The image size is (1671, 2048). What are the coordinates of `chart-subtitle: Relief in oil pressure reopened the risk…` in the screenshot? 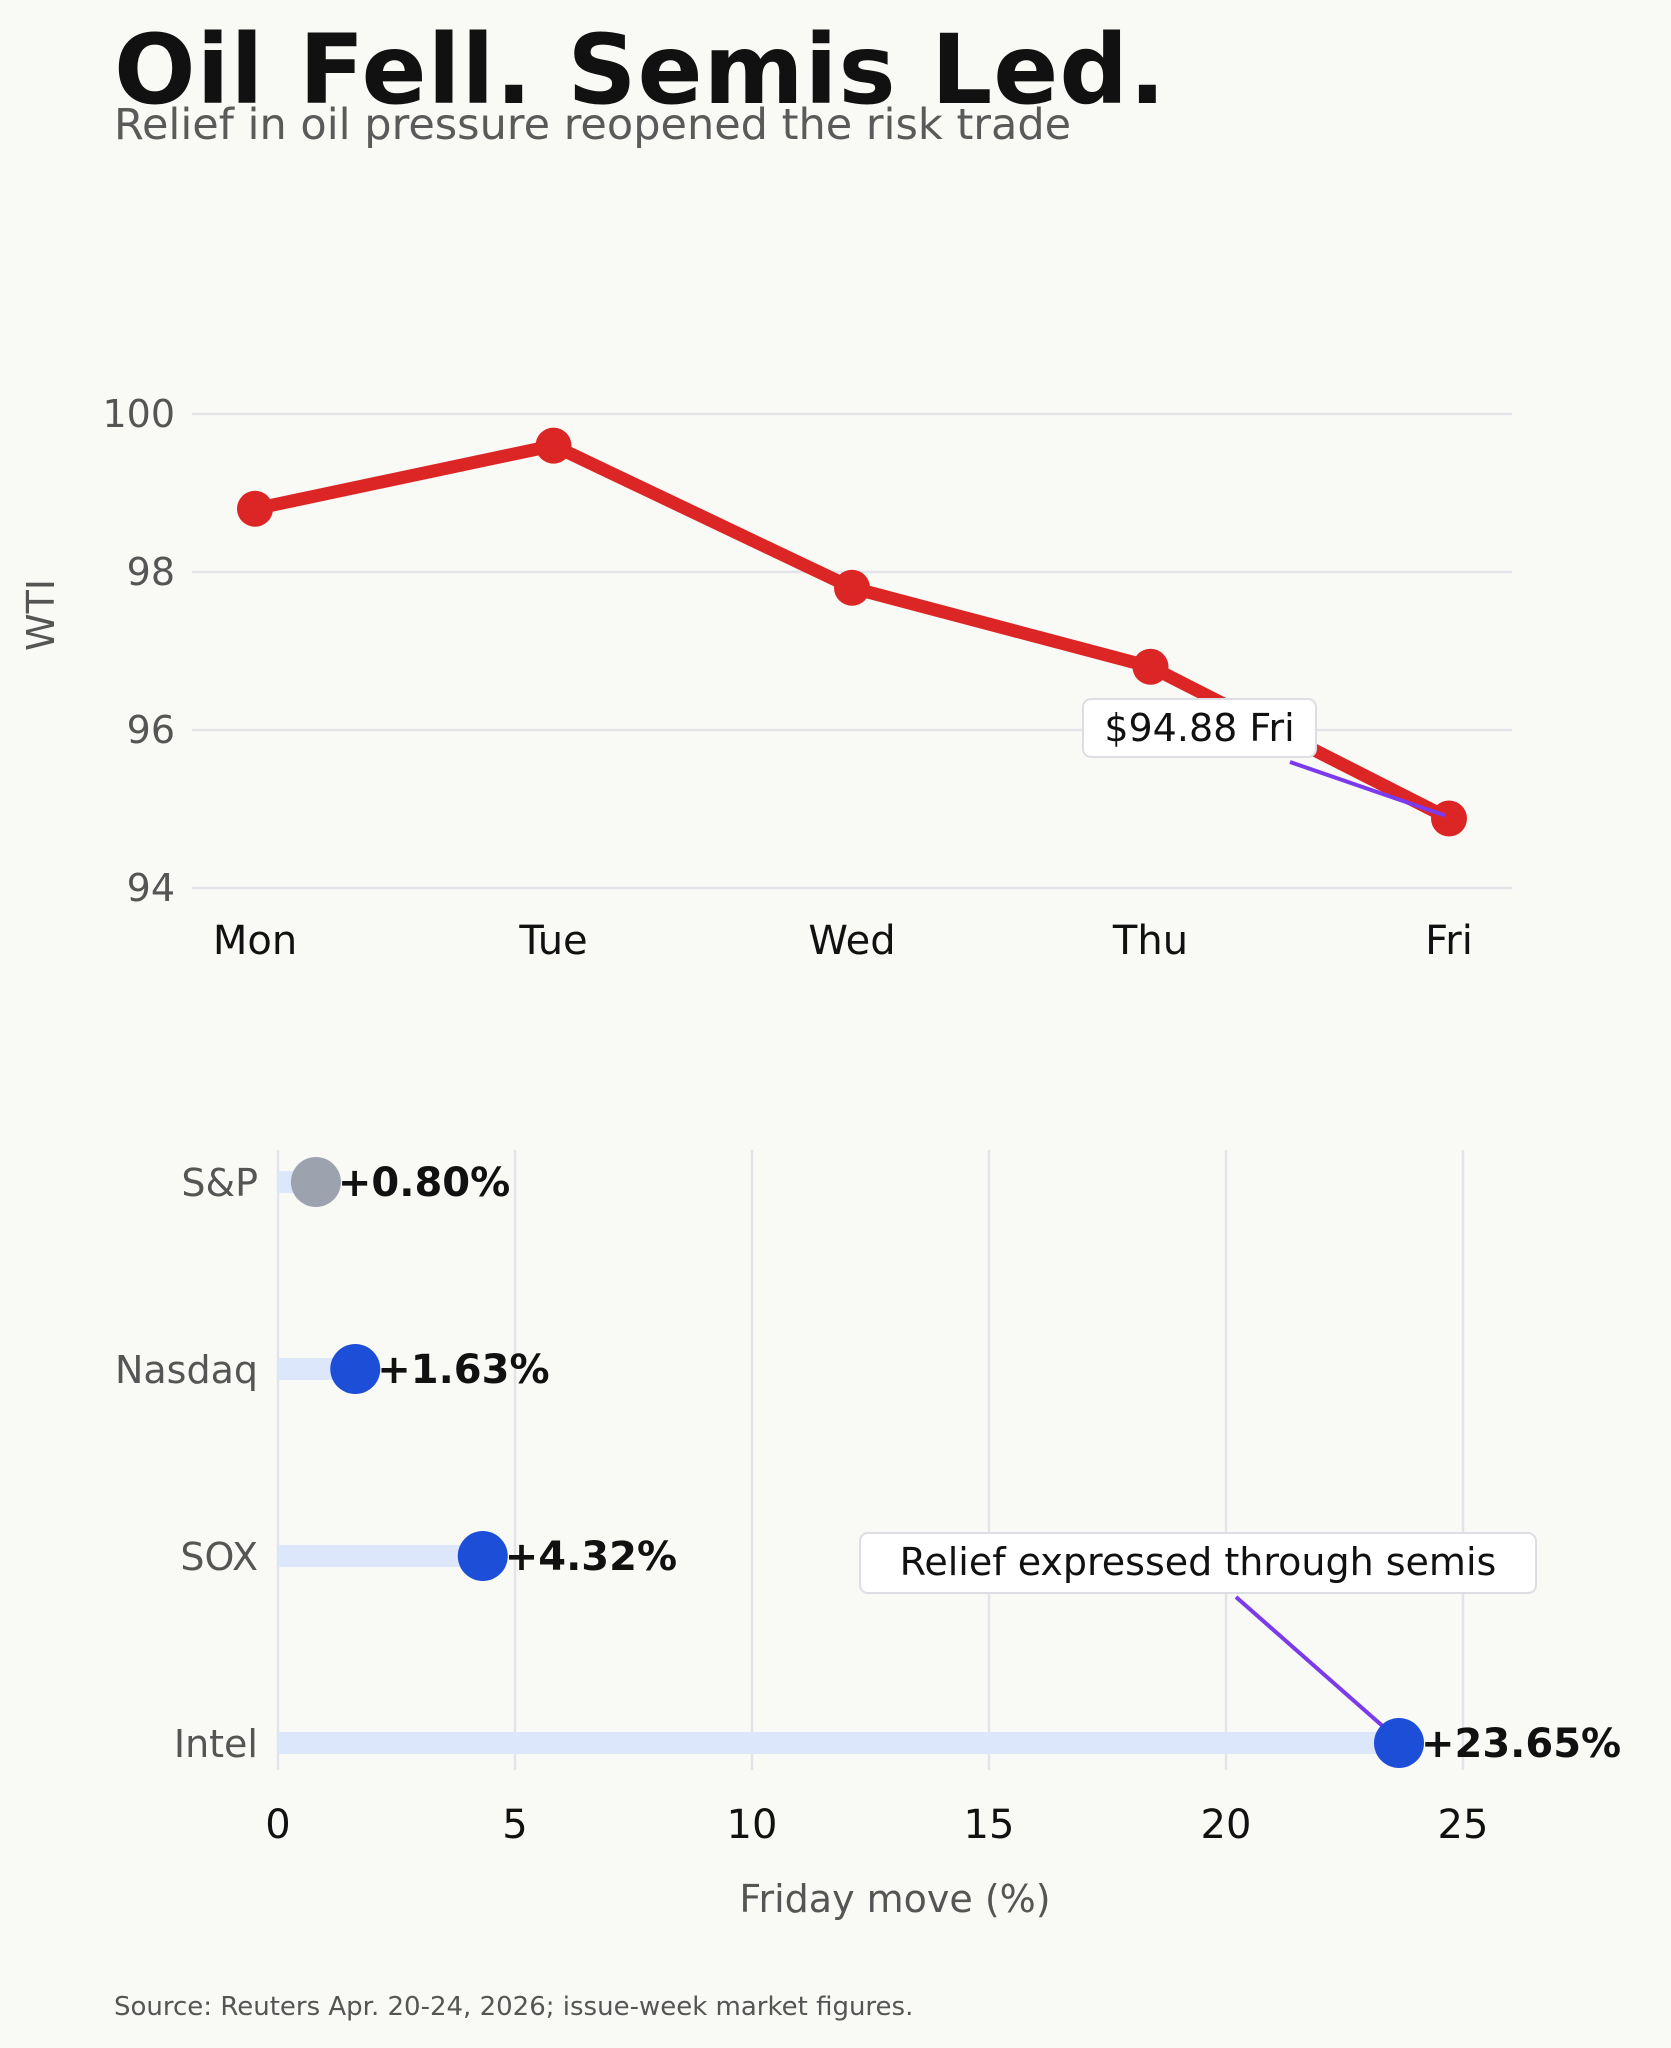 It's located at (593, 125).